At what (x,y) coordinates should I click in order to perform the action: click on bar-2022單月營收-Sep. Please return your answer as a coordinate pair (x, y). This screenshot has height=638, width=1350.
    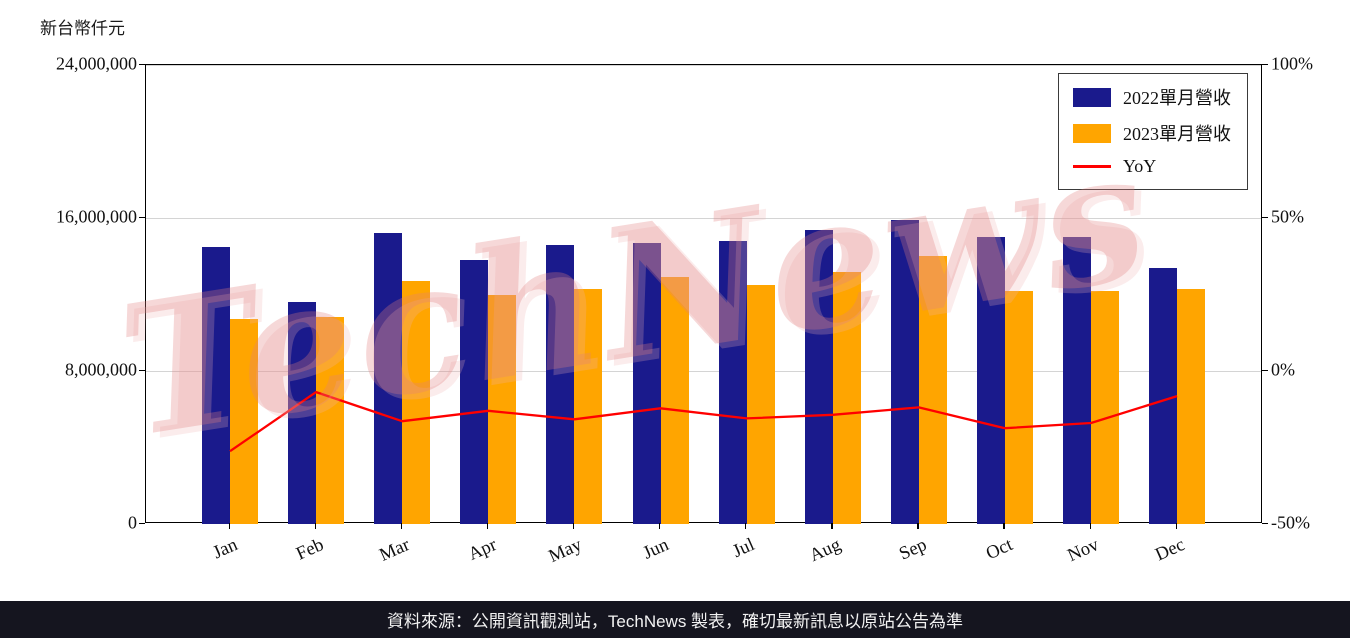
    Looking at the image, I should click on (904, 371).